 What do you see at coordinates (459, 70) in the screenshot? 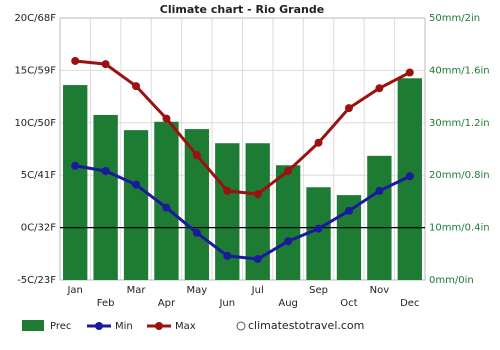
I see `y2-tick-label: 40mm/1.6in` at bounding box center [459, 70].